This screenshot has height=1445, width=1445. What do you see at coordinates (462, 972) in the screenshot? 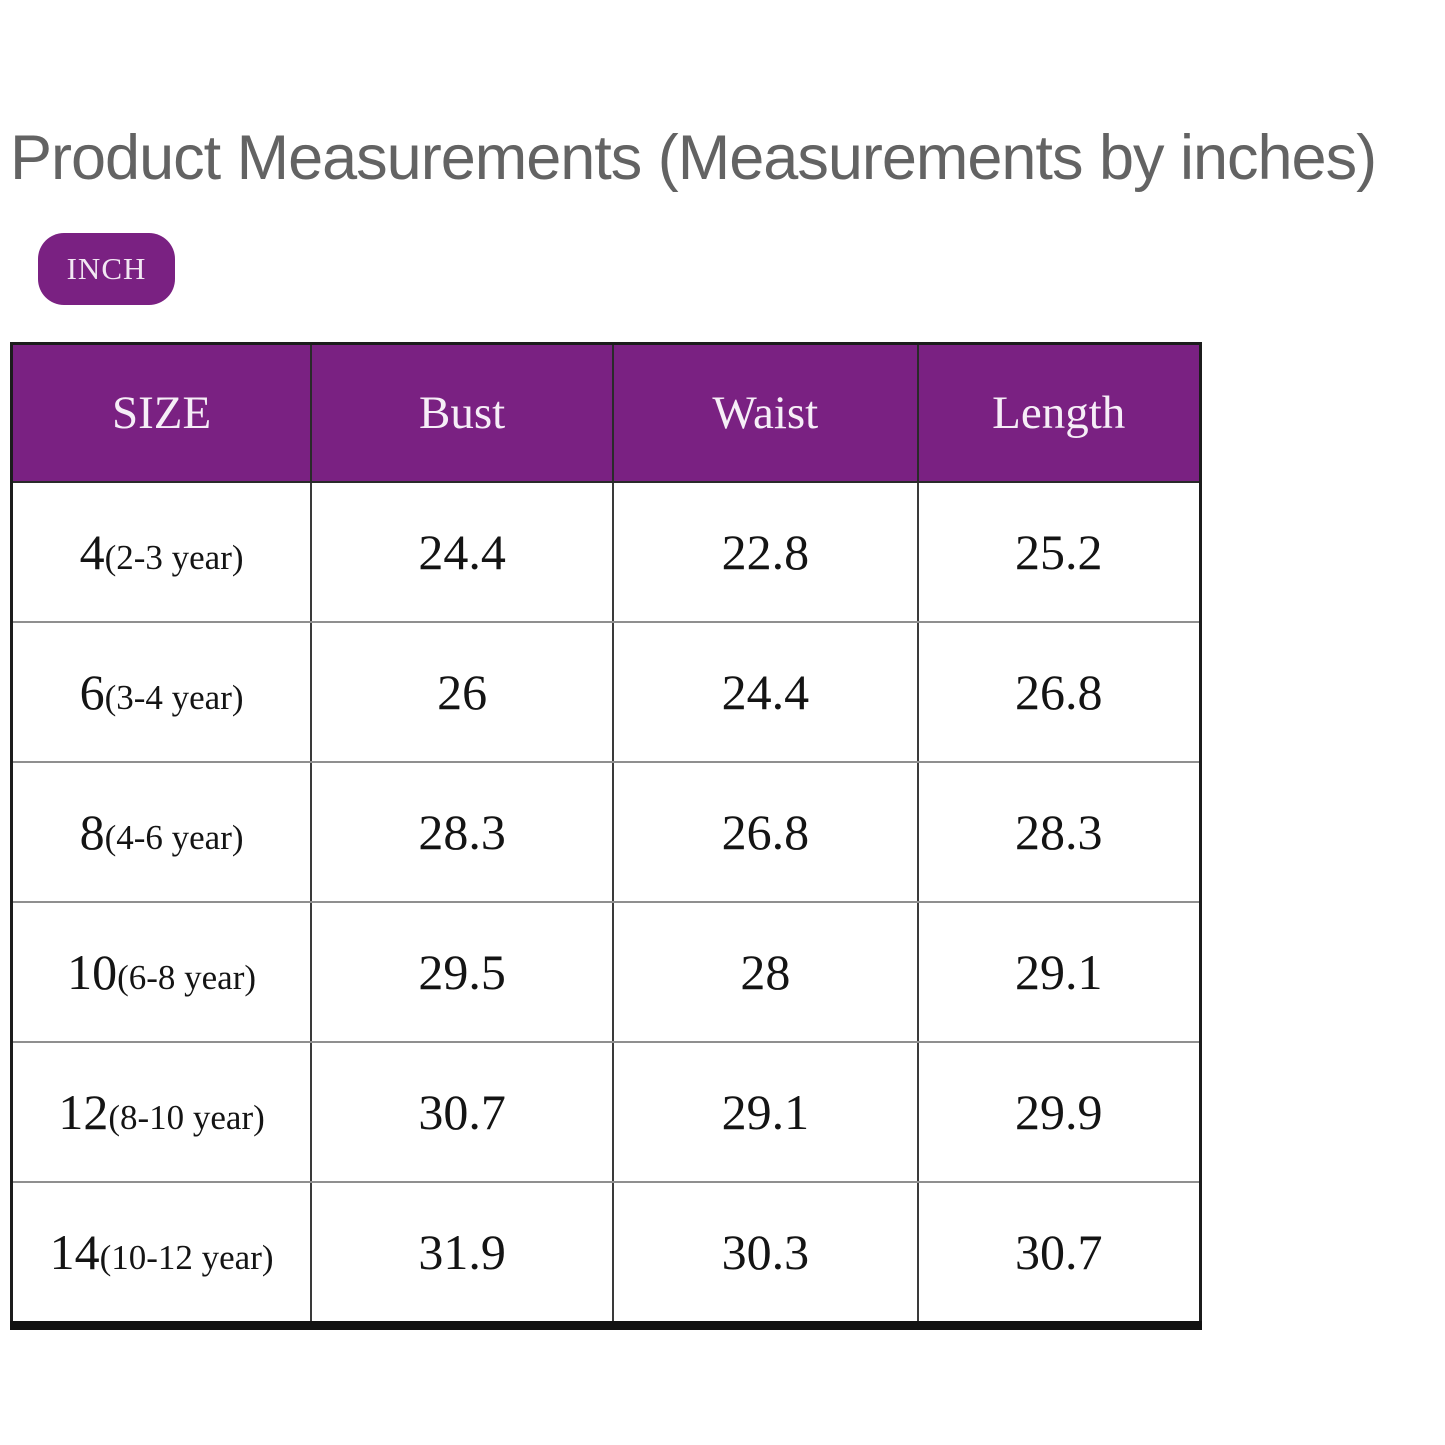
I see `bust-cell: 29.5` at bounding box center [462, 972].